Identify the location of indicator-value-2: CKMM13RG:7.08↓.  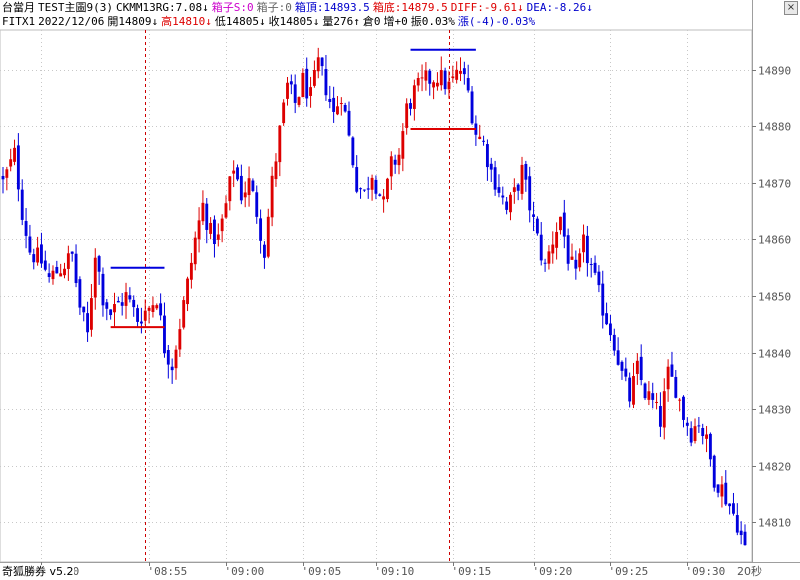
(162, 7).